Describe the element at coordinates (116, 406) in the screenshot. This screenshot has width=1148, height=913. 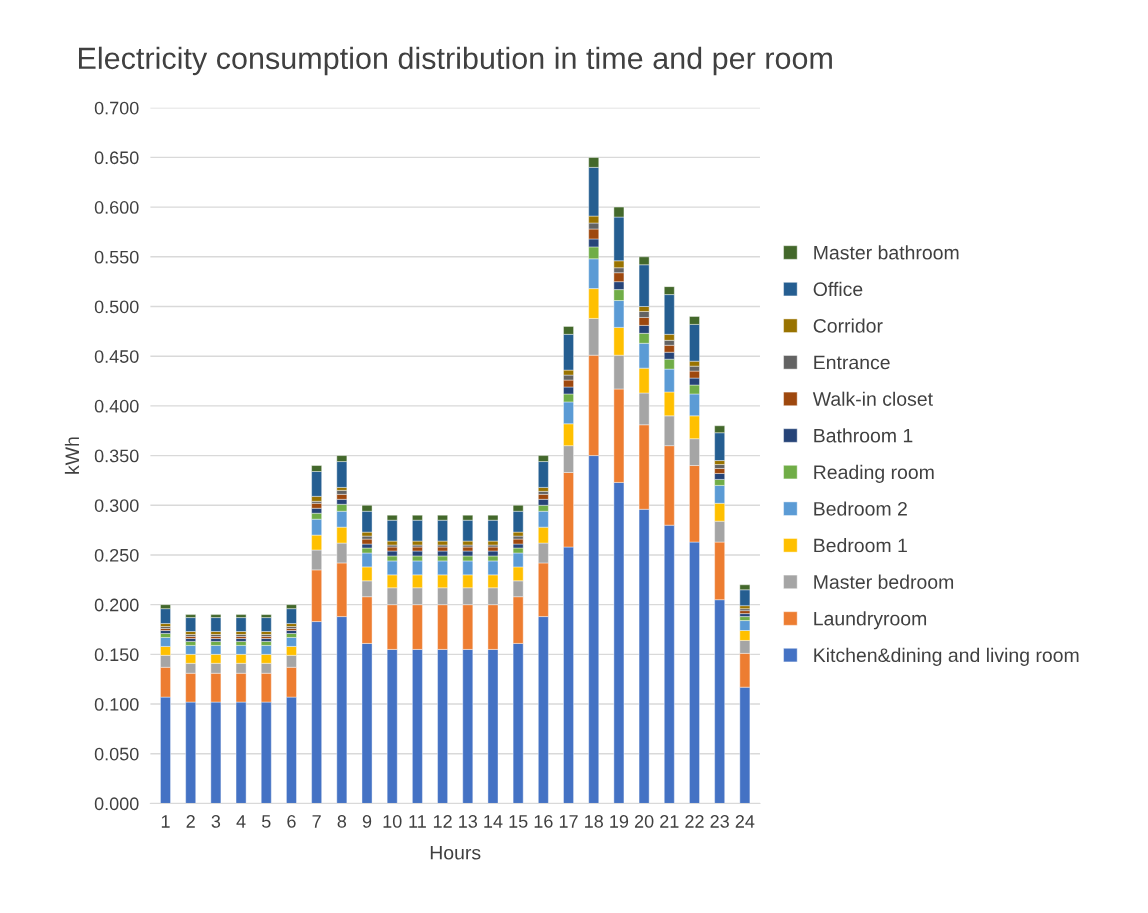
I see `y-tick-label: 0.400` at that location.